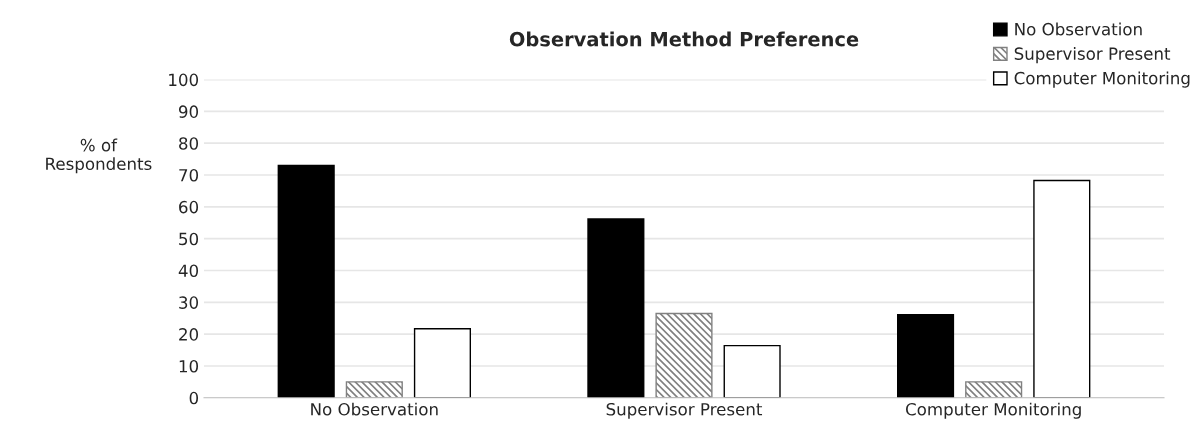  What do you see at coordinates (189, 302) in the screenshot?
I see `y-tick-label: 30` at bounding box center [189, 302].